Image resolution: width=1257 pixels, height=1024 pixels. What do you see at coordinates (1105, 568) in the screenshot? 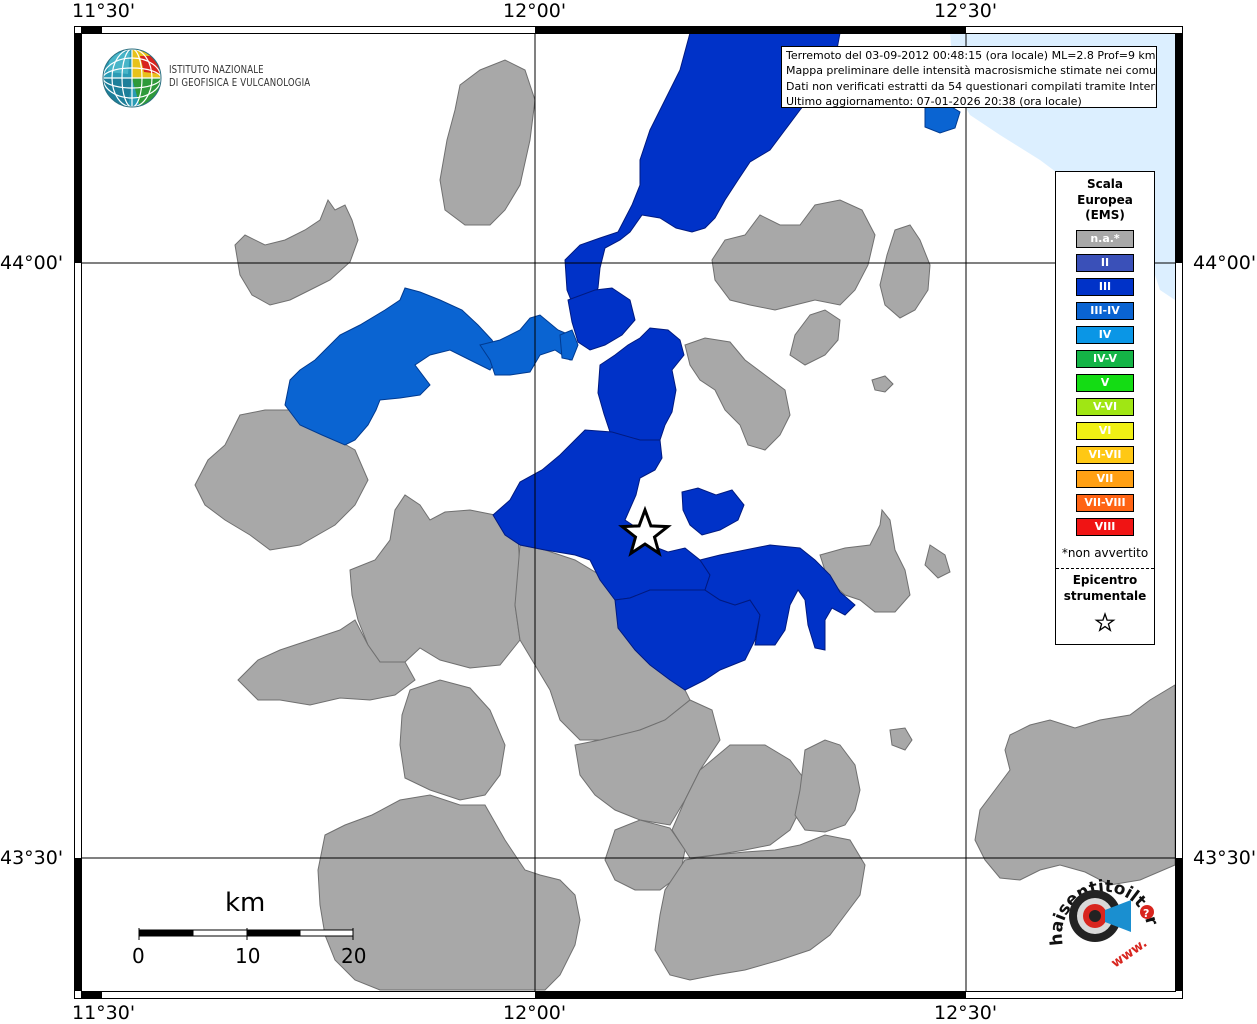
I see `legend-divider` at bounding box center [1105, 568].